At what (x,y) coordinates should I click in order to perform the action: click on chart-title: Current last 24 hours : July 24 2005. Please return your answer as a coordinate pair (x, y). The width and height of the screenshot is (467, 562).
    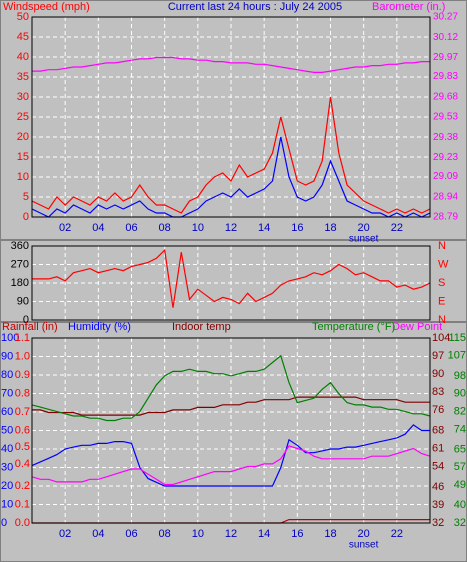
    Looking at the image, I should click on (255, 7).